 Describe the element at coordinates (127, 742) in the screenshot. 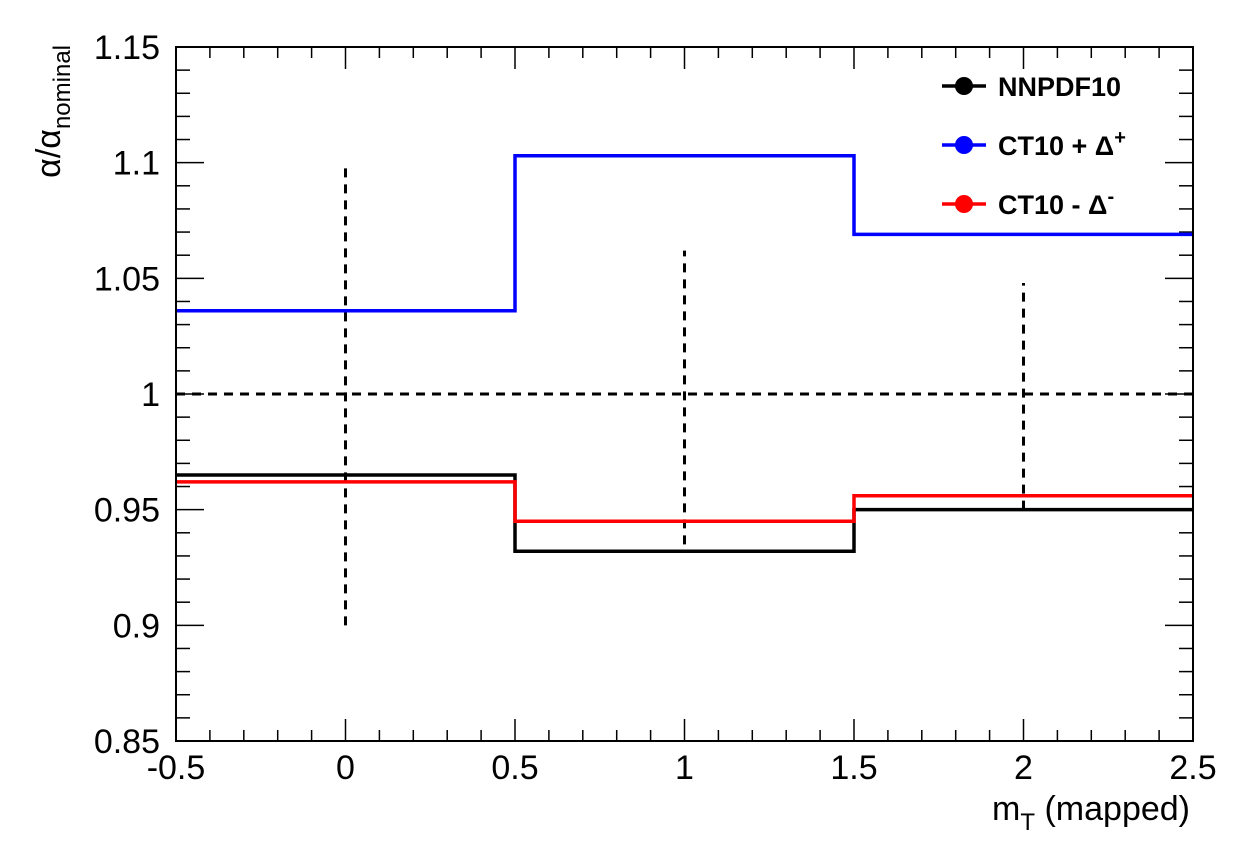

I see `y-tick-label: 0.85` at that location.